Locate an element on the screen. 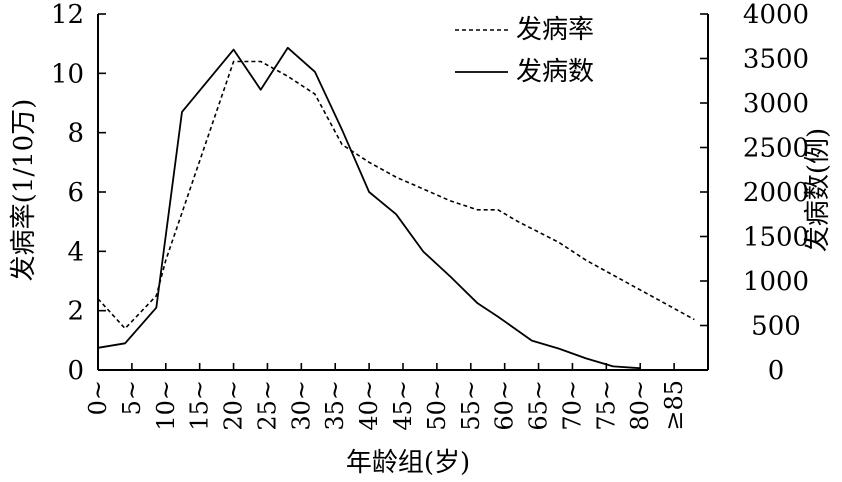 The image size is (842, 482). right-tick-label: 3000 is located at coordinates (776, 104).